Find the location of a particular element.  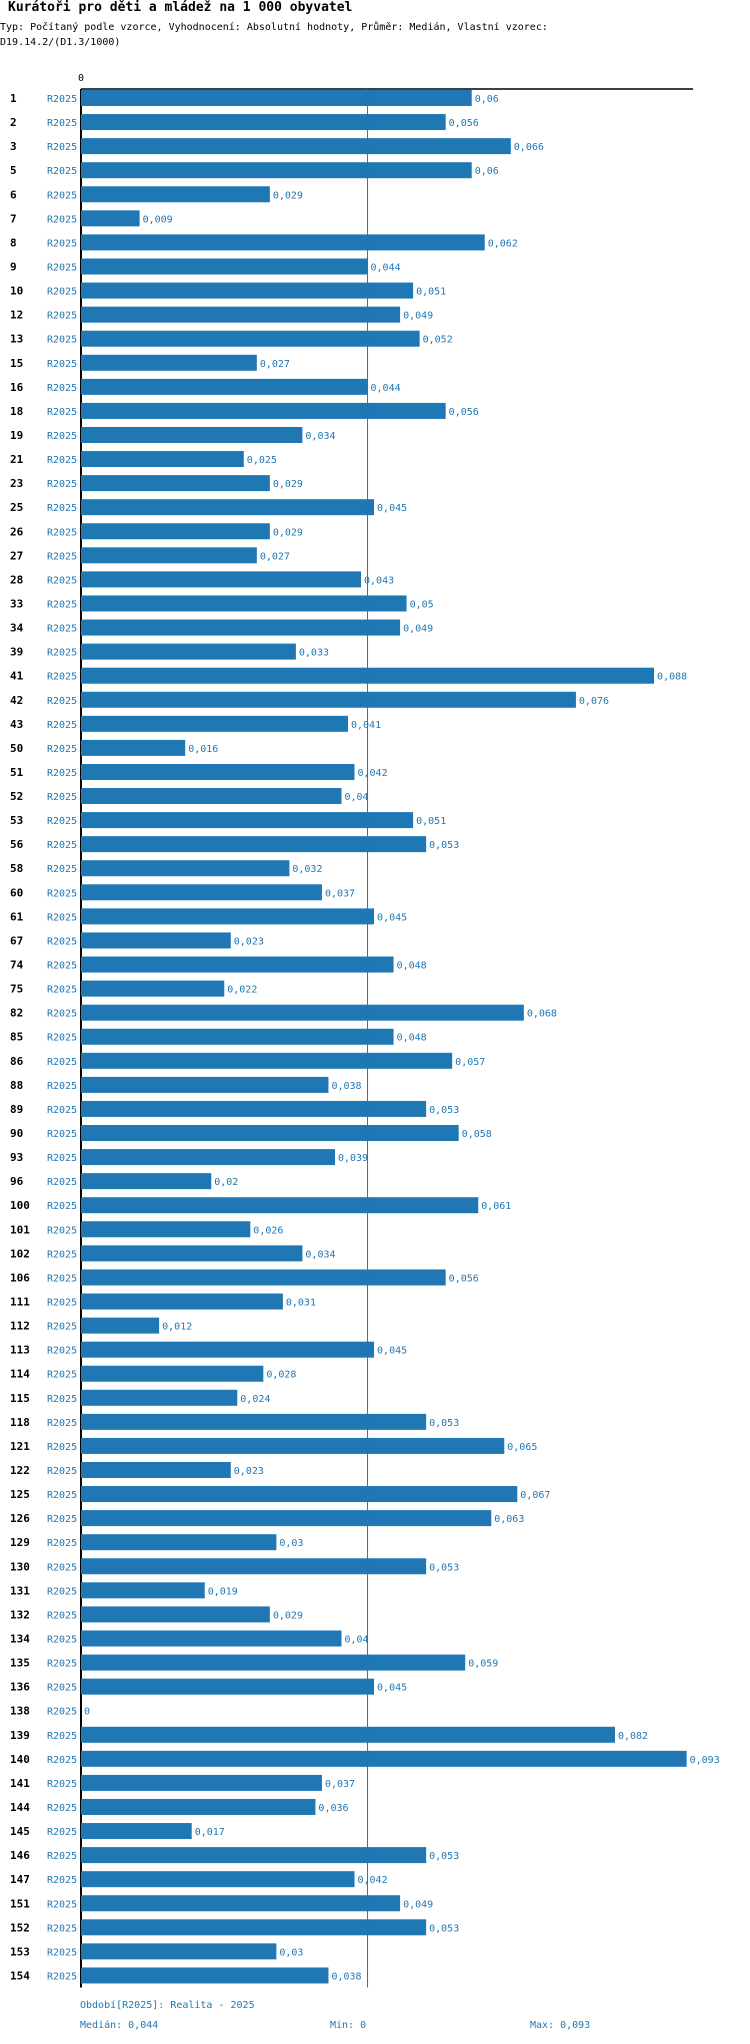

value-label: 0,063 is located at coordinates (509, 1519).